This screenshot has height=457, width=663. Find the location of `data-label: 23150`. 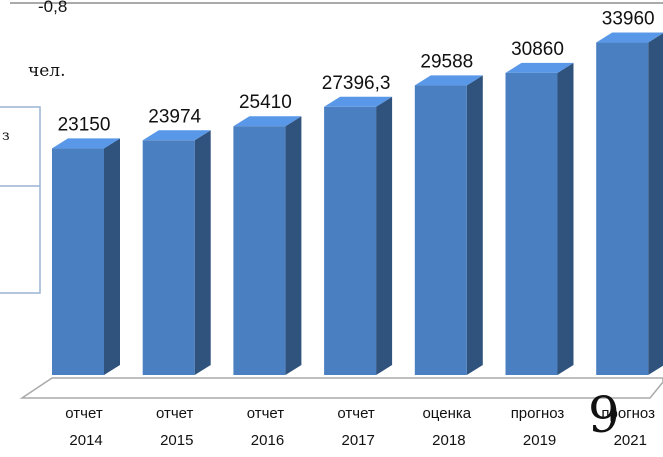

data-label: 23150 is located at coordinates (84, 124).